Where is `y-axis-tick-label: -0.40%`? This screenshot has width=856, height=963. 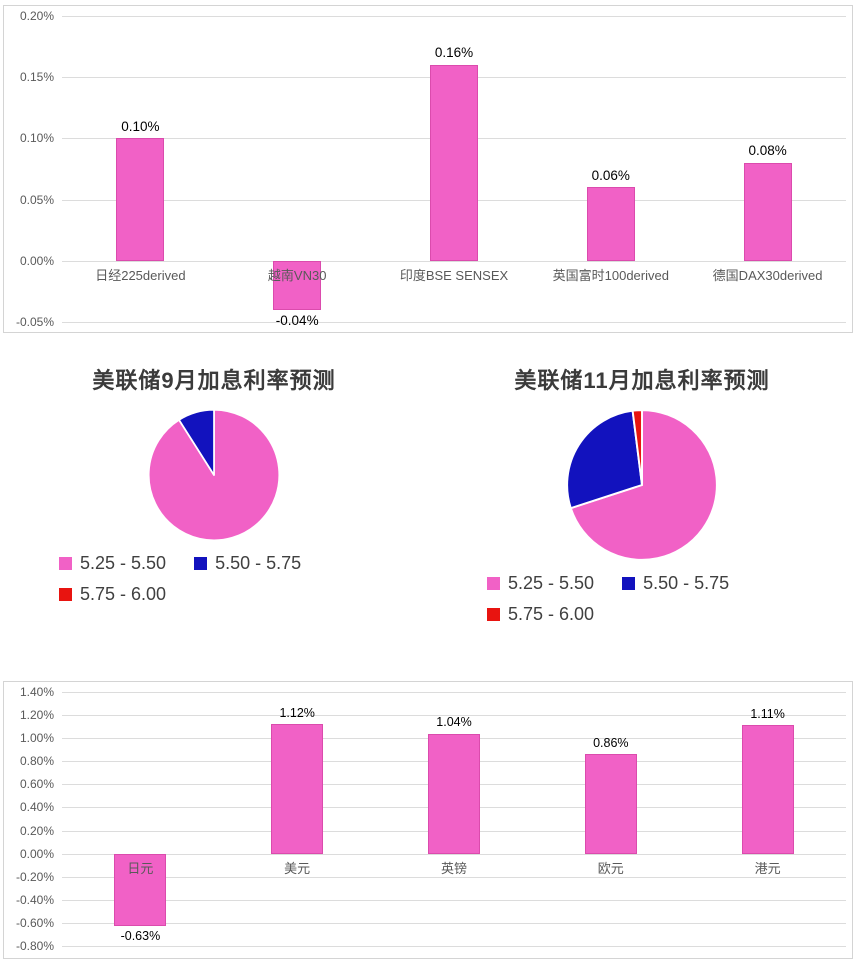
y-axis-tick-label: -0.40% is located at coordinates (34, 899).